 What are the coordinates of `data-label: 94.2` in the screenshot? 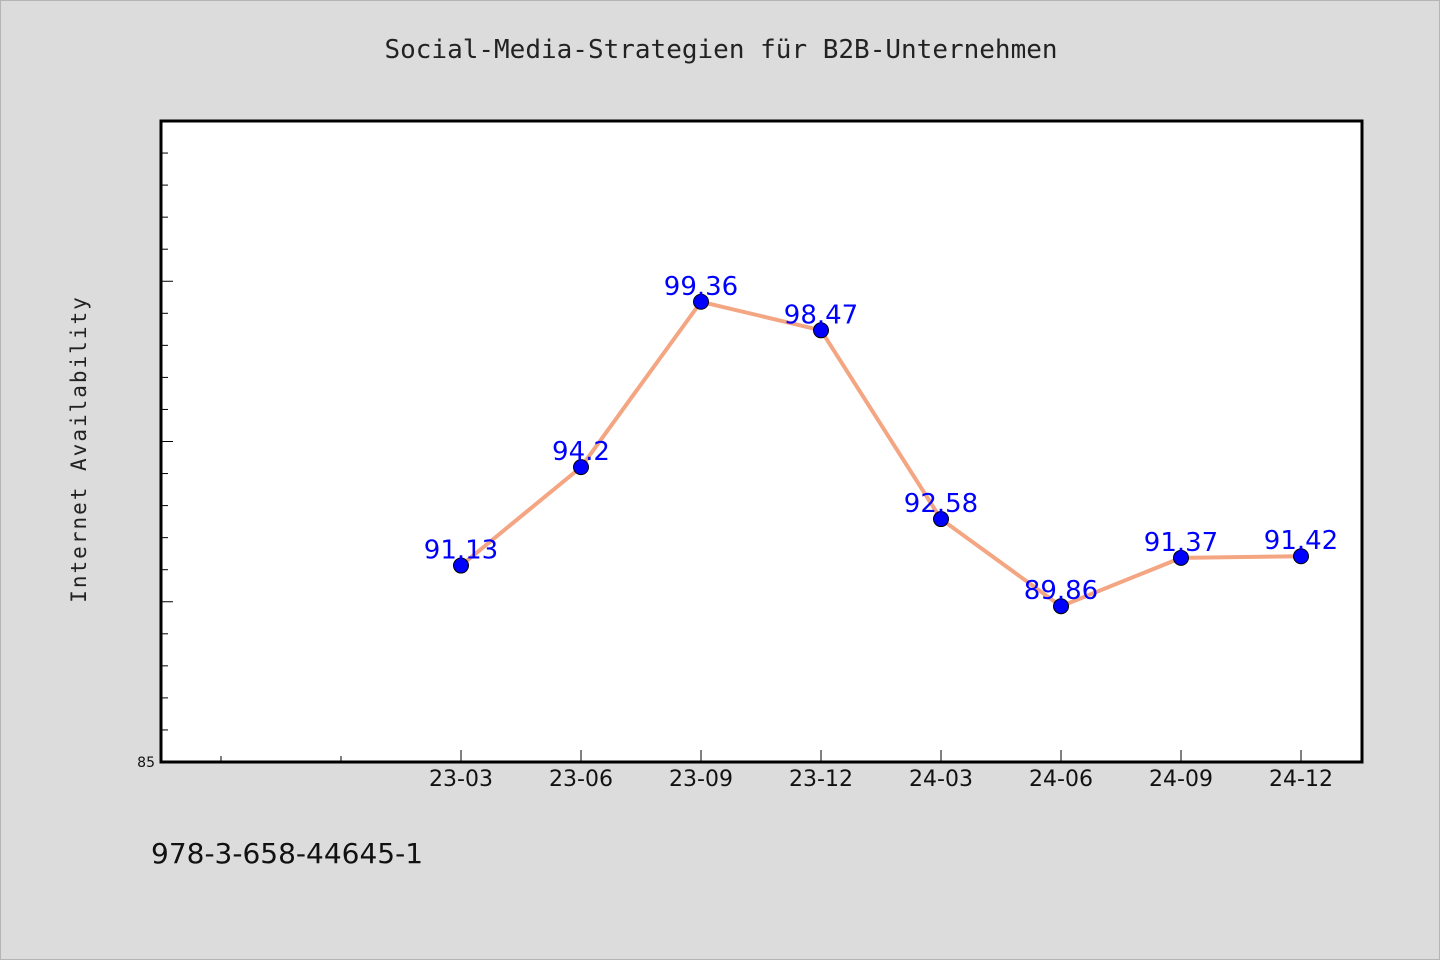 It's located at (581, 452).